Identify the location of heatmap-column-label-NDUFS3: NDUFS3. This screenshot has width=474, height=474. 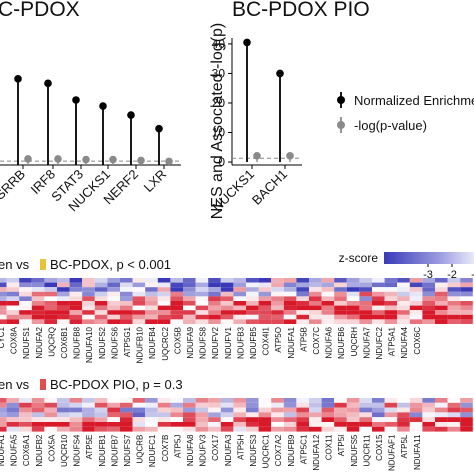
(253, 450).